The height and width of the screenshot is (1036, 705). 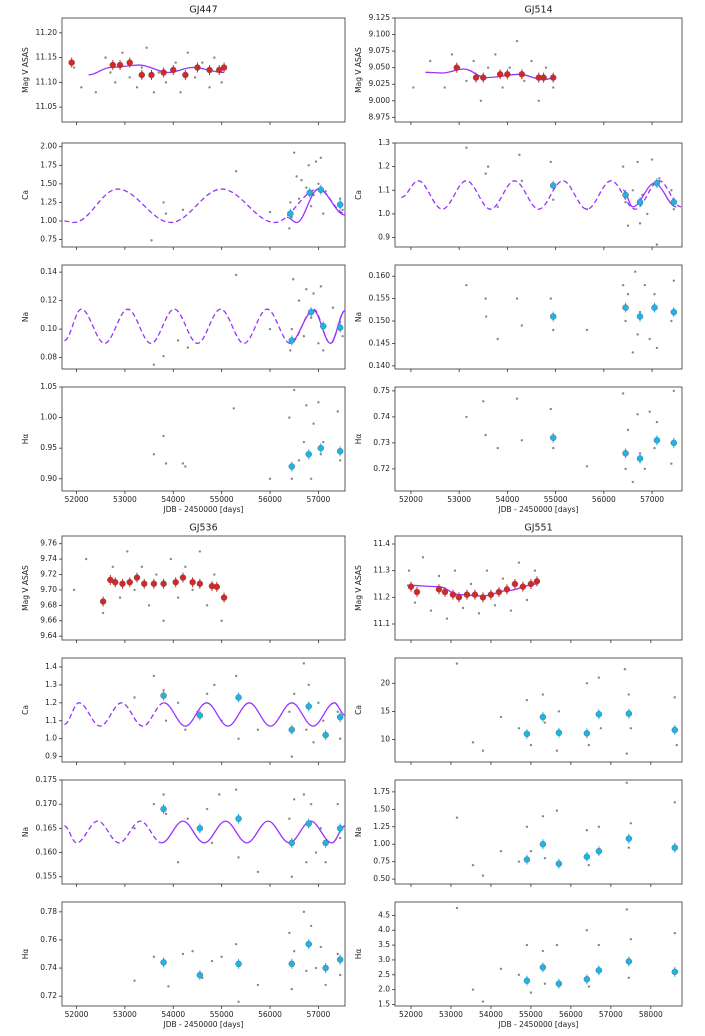 What do you see at coordinates (385, 710) in the screenshot?
I see `y-tick-label: 15` at bounding box center [385, 710].